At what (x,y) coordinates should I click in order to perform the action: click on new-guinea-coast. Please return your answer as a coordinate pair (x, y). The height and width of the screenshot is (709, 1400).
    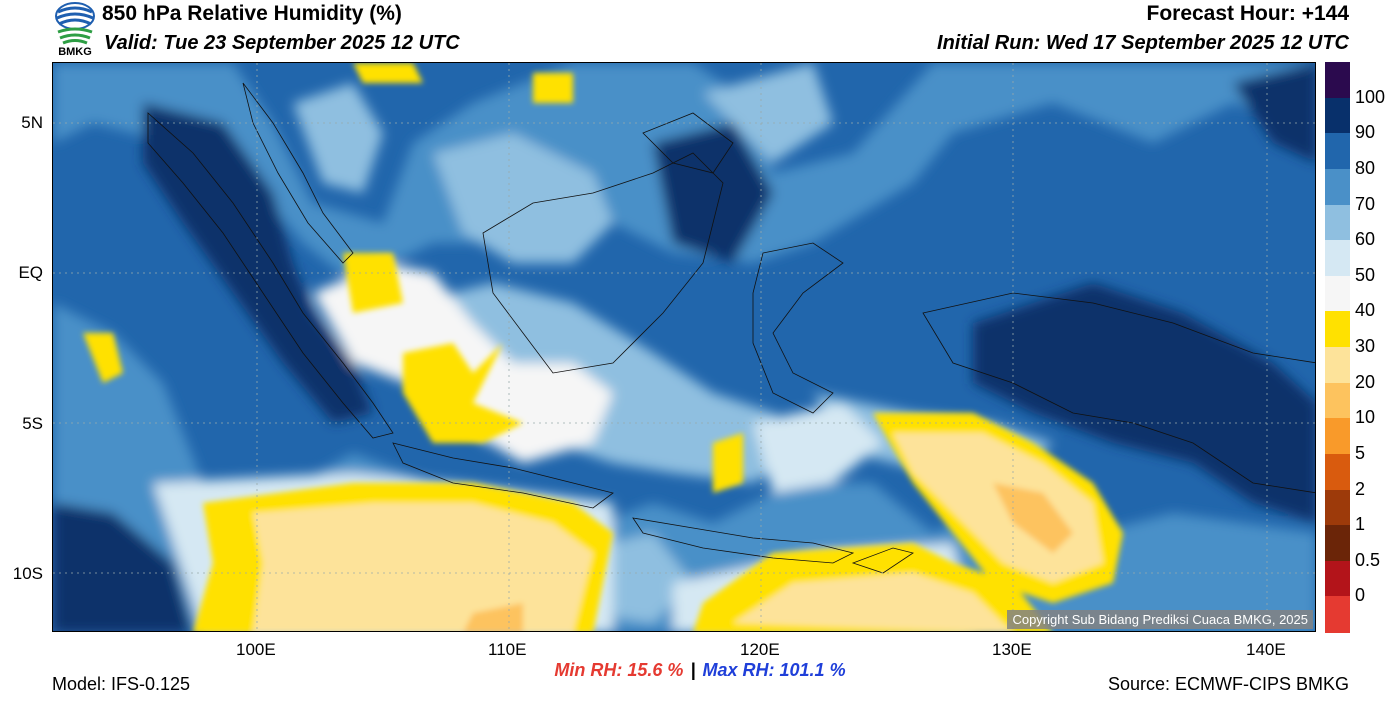
    Looking at the image, I should click on (1118, 393).